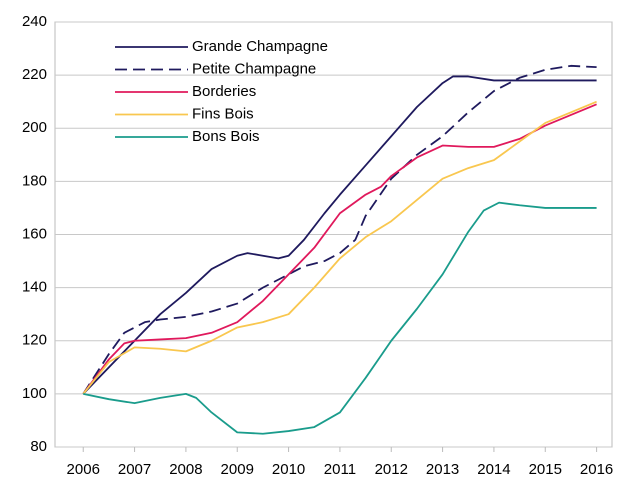 This screenshot has height=483, width=617. What do you see at coordinates (34, 21) in the screenshot?
I see `y-tick-label: 240` at bounding box center [34, 21].